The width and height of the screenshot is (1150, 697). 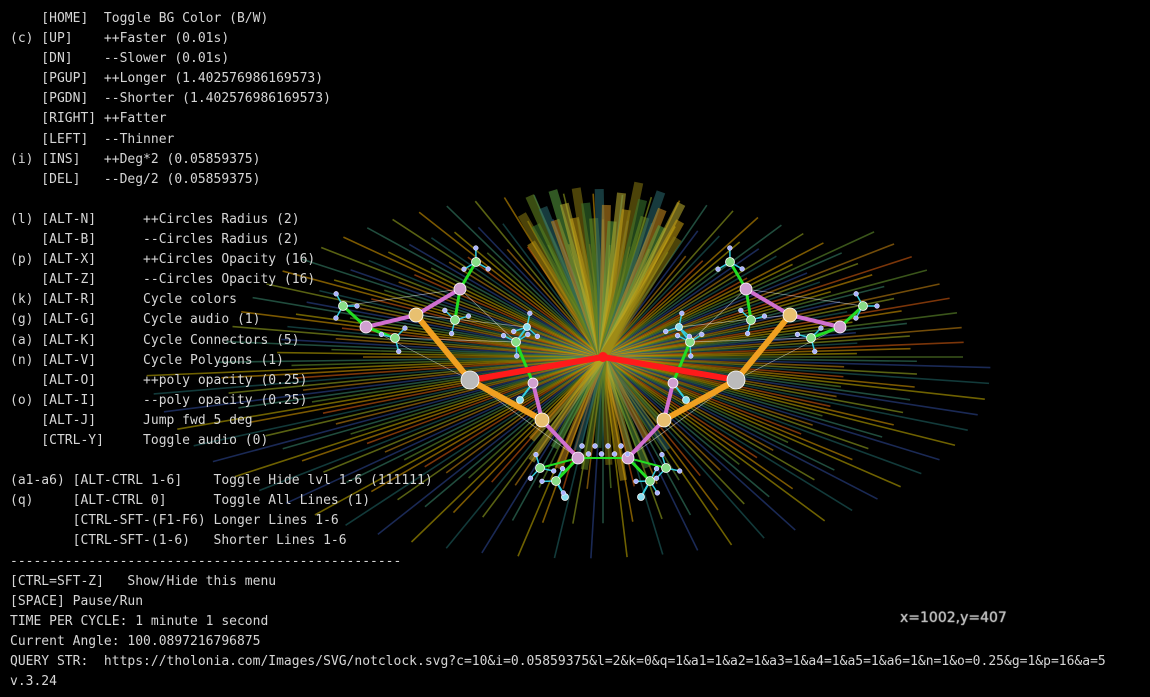 What do you see at coordinates (135, 179) in the screenshot?
I see `menu-line: [DEL] --Deg/2 (0.05859375)` at bounding box center [135, 179].